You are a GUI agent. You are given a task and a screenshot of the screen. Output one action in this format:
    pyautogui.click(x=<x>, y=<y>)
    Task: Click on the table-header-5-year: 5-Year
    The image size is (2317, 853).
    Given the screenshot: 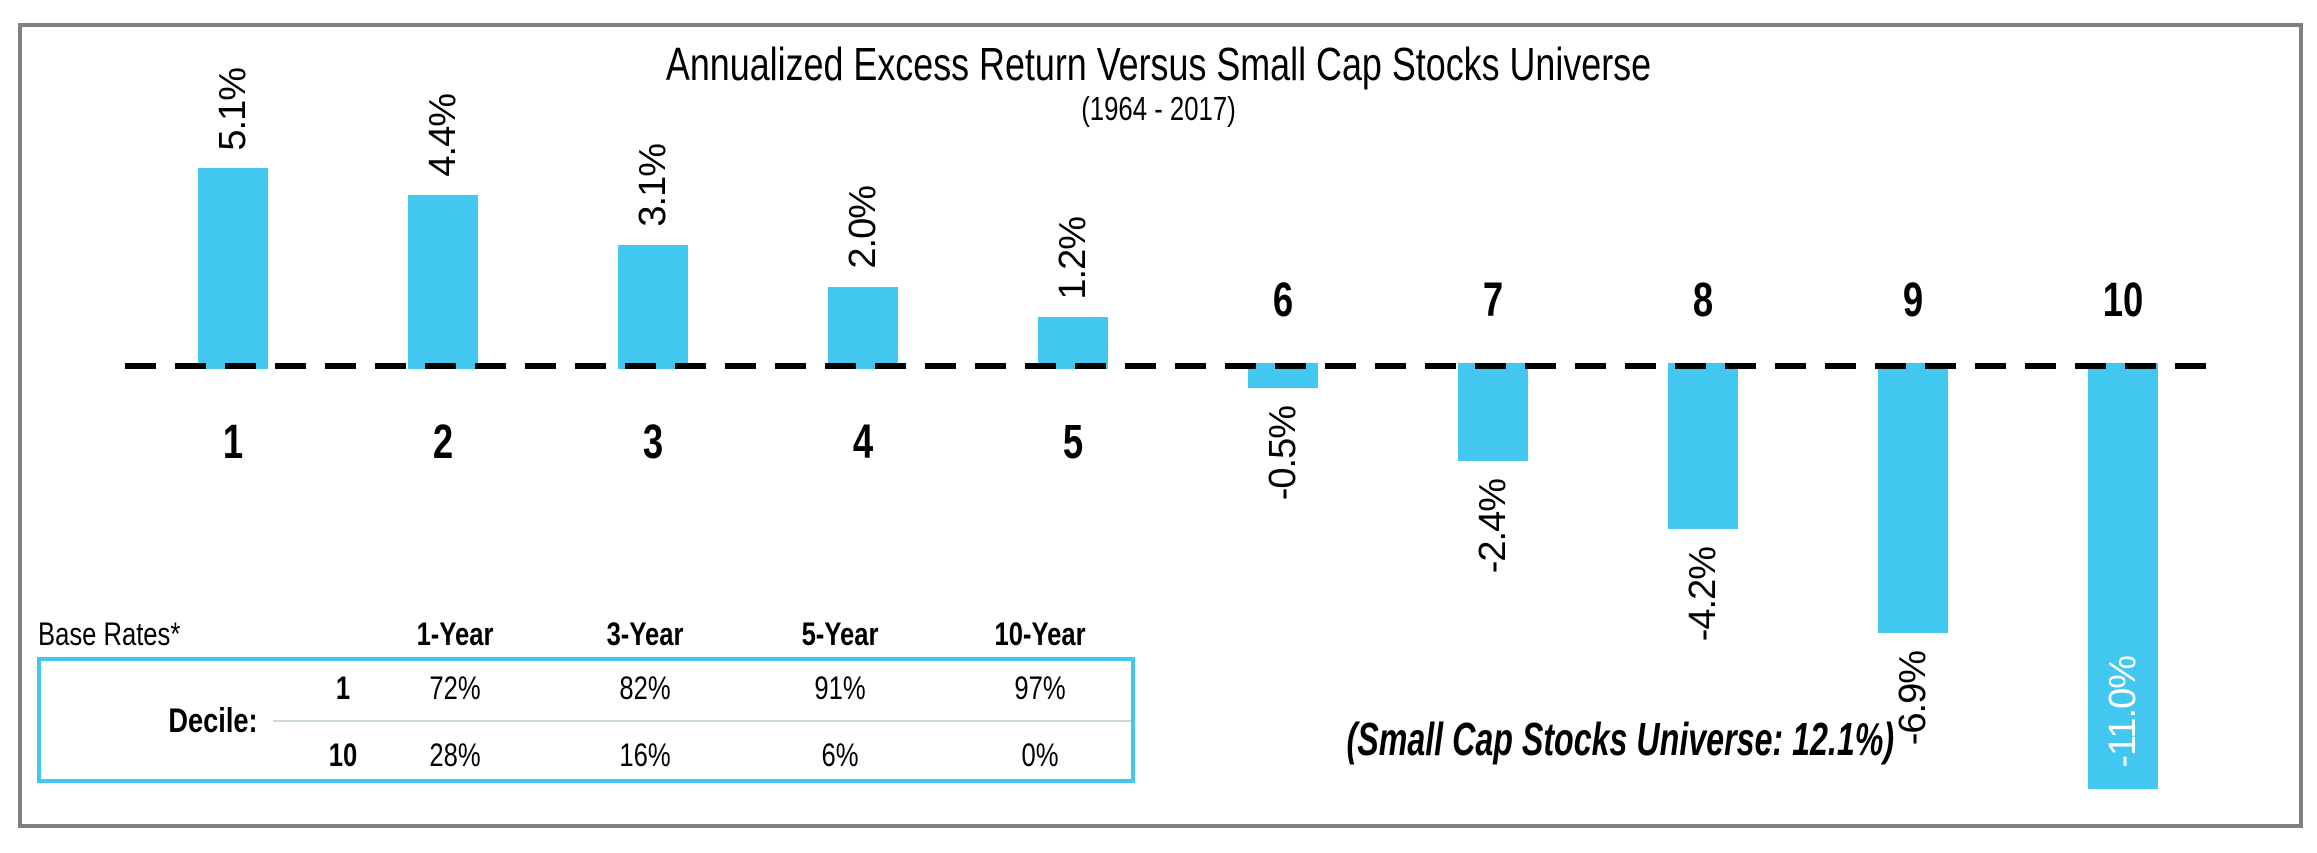 What is the action you would take?
    pyautogui.click(x=840, y=634)
    